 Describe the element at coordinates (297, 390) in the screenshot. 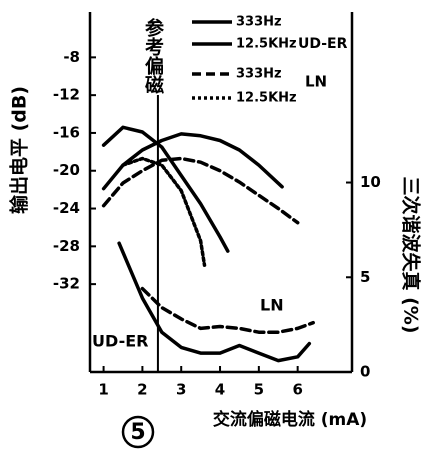

I see `x-tick-label: 6` at that location.